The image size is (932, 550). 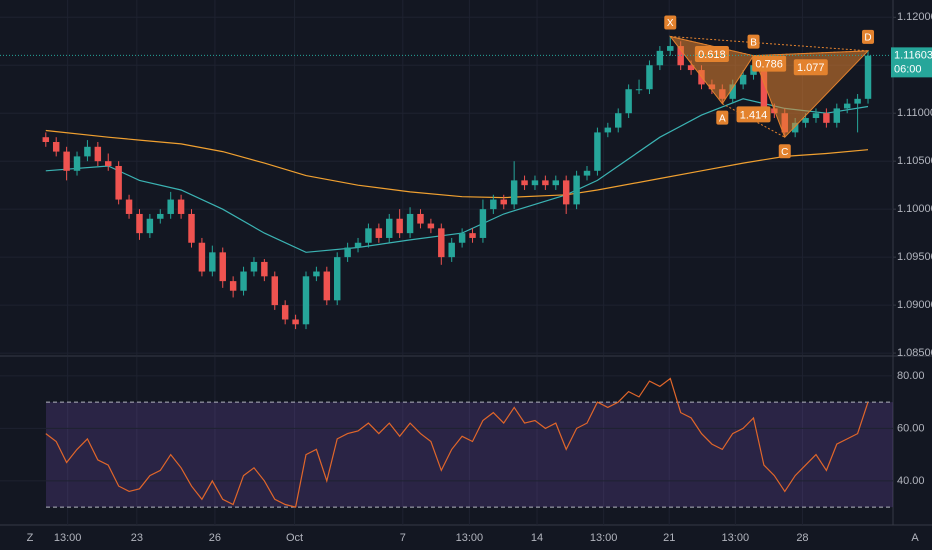 What do you see at coordinates (811, 53) in the screenshot?
I see `pattern-ratio-line` at bounding box center [811, 53].